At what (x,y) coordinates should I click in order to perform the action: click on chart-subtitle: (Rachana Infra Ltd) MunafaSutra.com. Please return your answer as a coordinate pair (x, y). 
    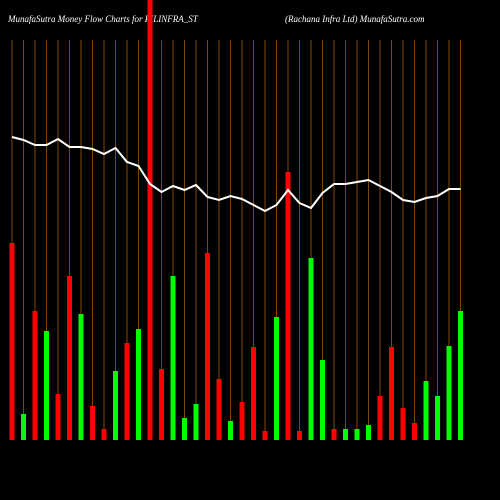
    Looking at the image, I should click on (355, 19).